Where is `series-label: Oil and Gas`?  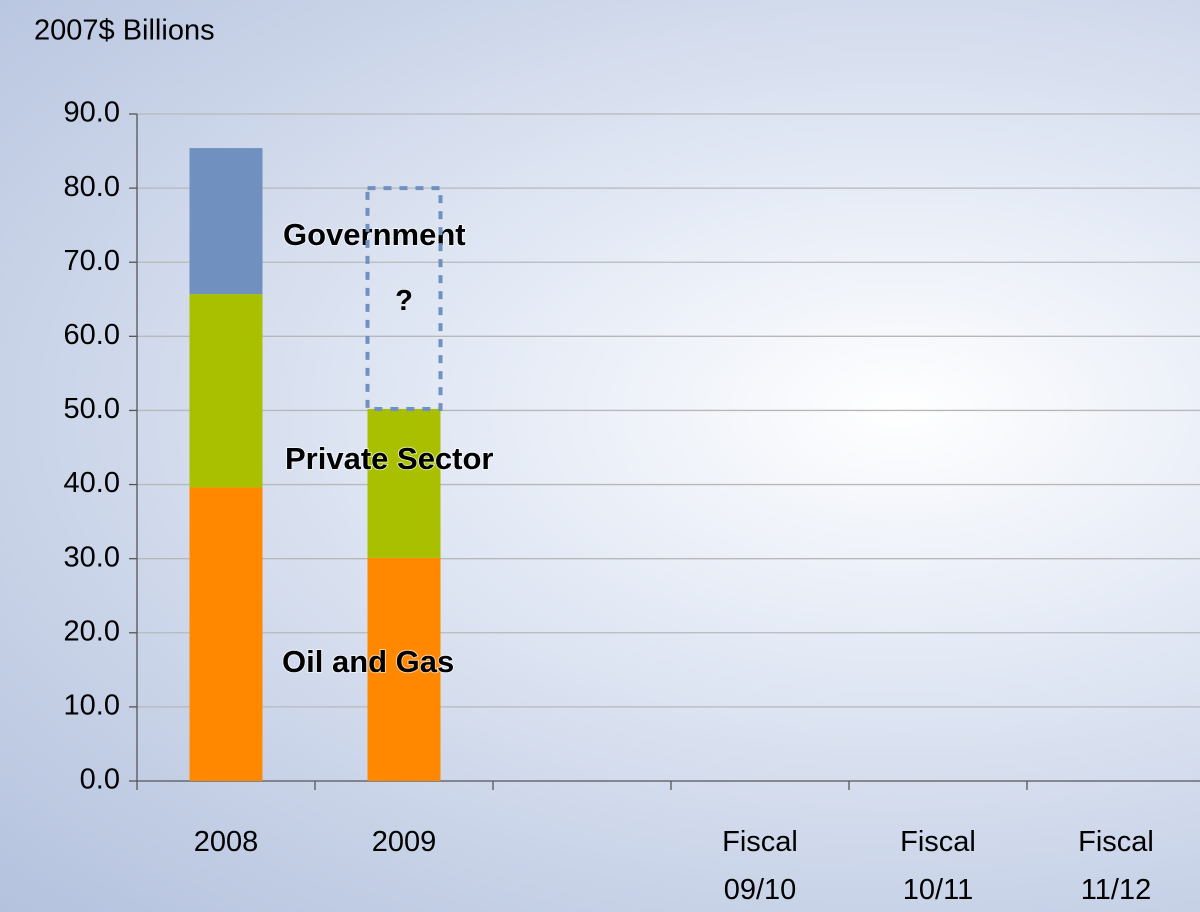
series-label: Oil and Gas is located at coordinates (368, 661).